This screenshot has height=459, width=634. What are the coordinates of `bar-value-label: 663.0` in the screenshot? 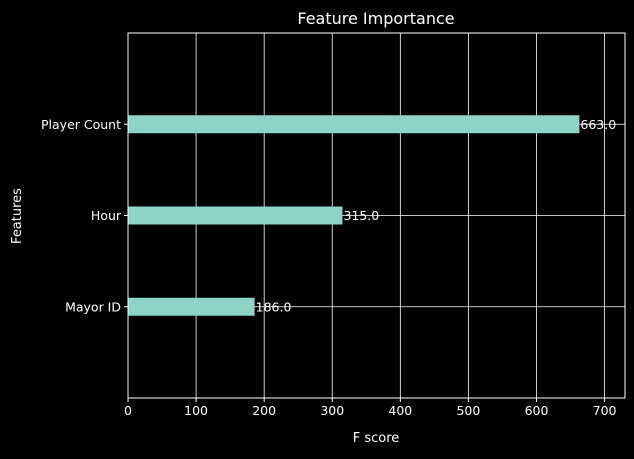 It's located at (598, 124).